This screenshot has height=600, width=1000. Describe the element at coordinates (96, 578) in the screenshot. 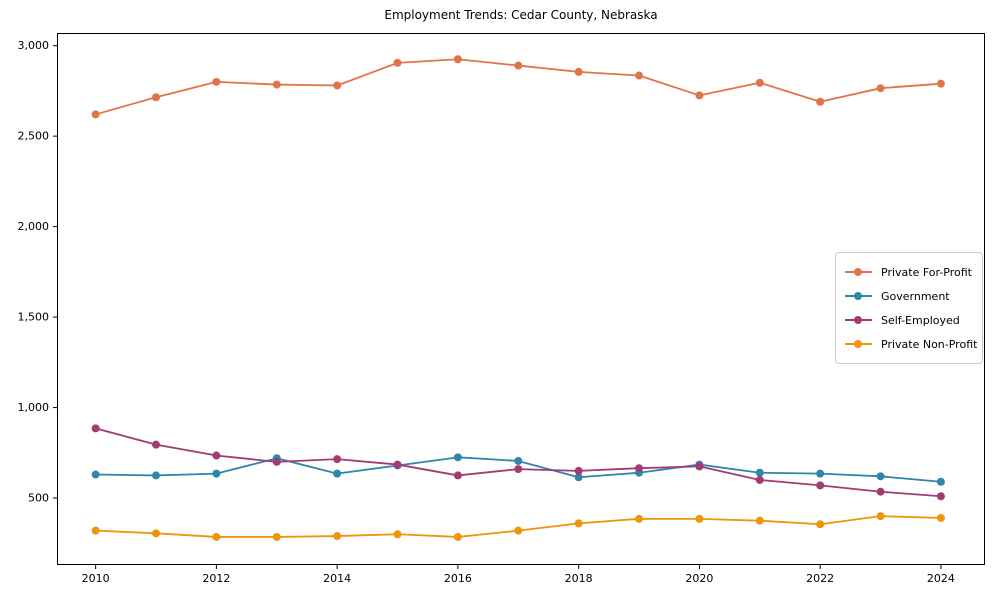

I see `x-tick-label: 2010` at that location.